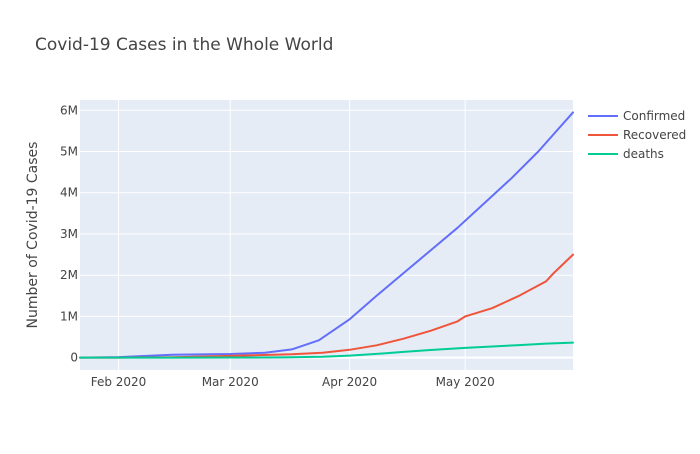 The image size is (700, 454). Describe the element at coordinates (74, 358) in the screenshot. I see `y-tick-label: 0` at that location.